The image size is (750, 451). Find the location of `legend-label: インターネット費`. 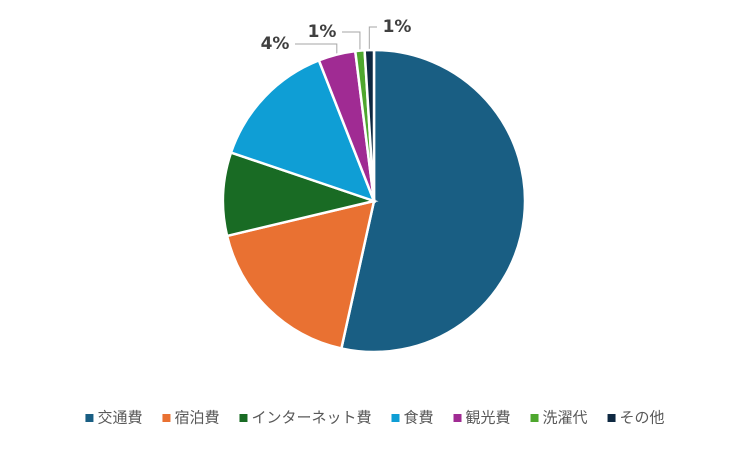

legend-label: インターネット費 is located at coordinates (311, 418).